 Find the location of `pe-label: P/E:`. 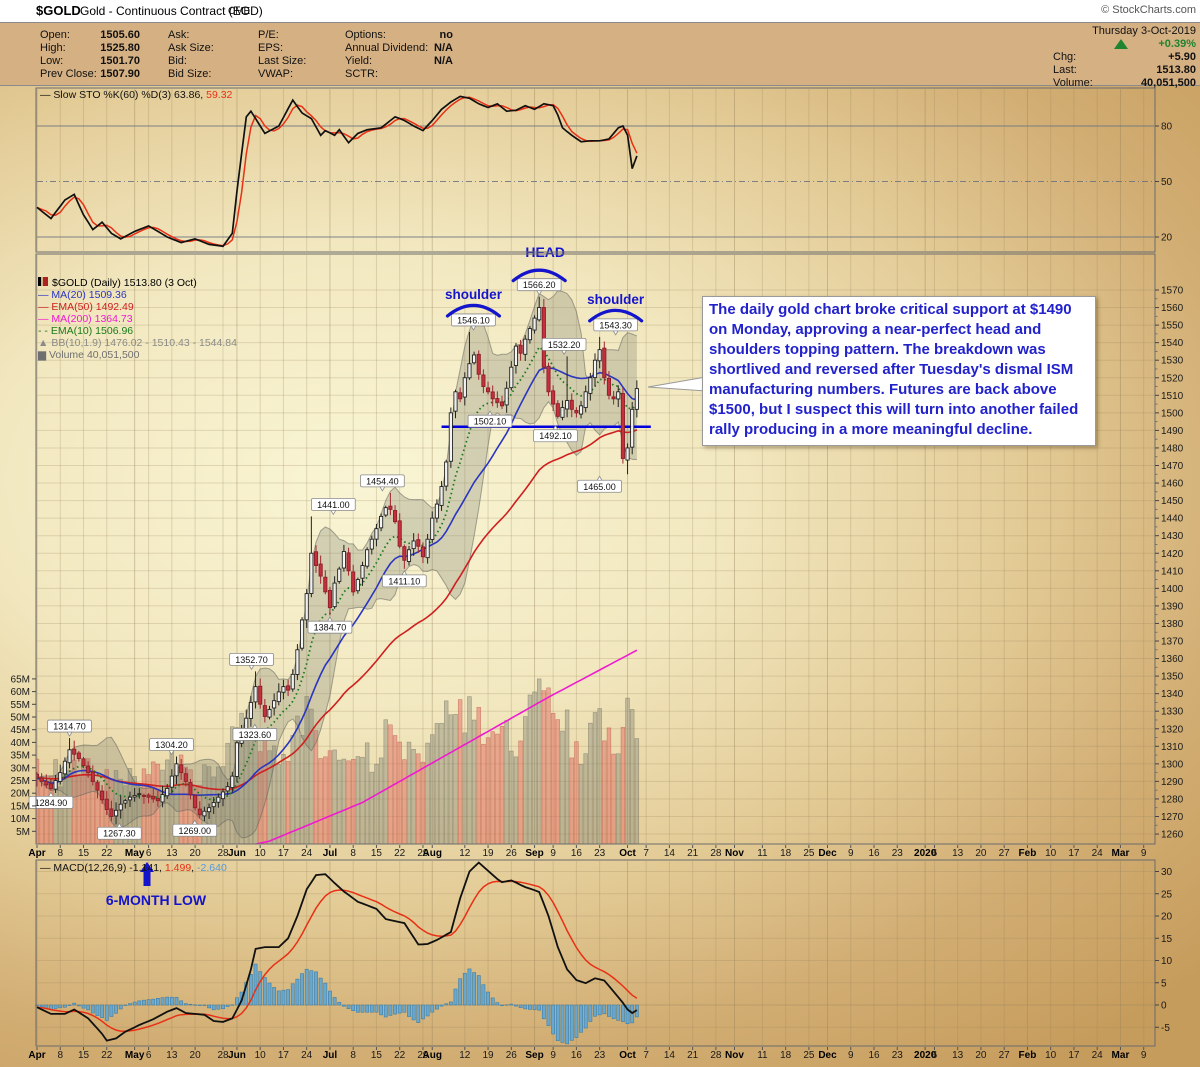

pe-label: P/E: is located at coordinates (268, 35).